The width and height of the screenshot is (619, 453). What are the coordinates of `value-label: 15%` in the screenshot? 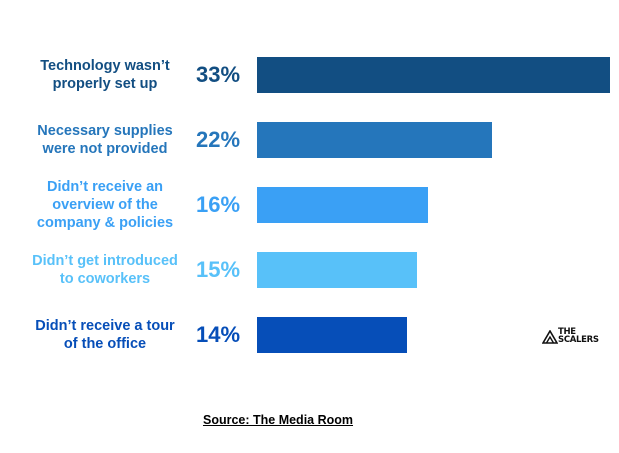 It's located at (218, 269).